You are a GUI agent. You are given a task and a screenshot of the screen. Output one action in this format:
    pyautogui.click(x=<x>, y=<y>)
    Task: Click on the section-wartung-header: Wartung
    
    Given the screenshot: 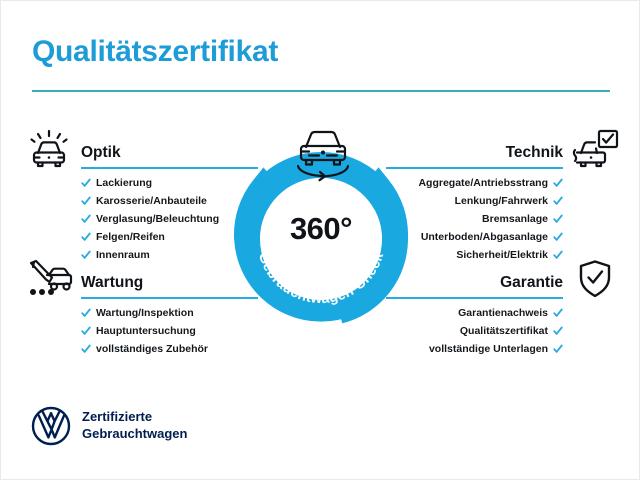 What is the action you would take?
    pyautogui.click(x=140, y=280)
    